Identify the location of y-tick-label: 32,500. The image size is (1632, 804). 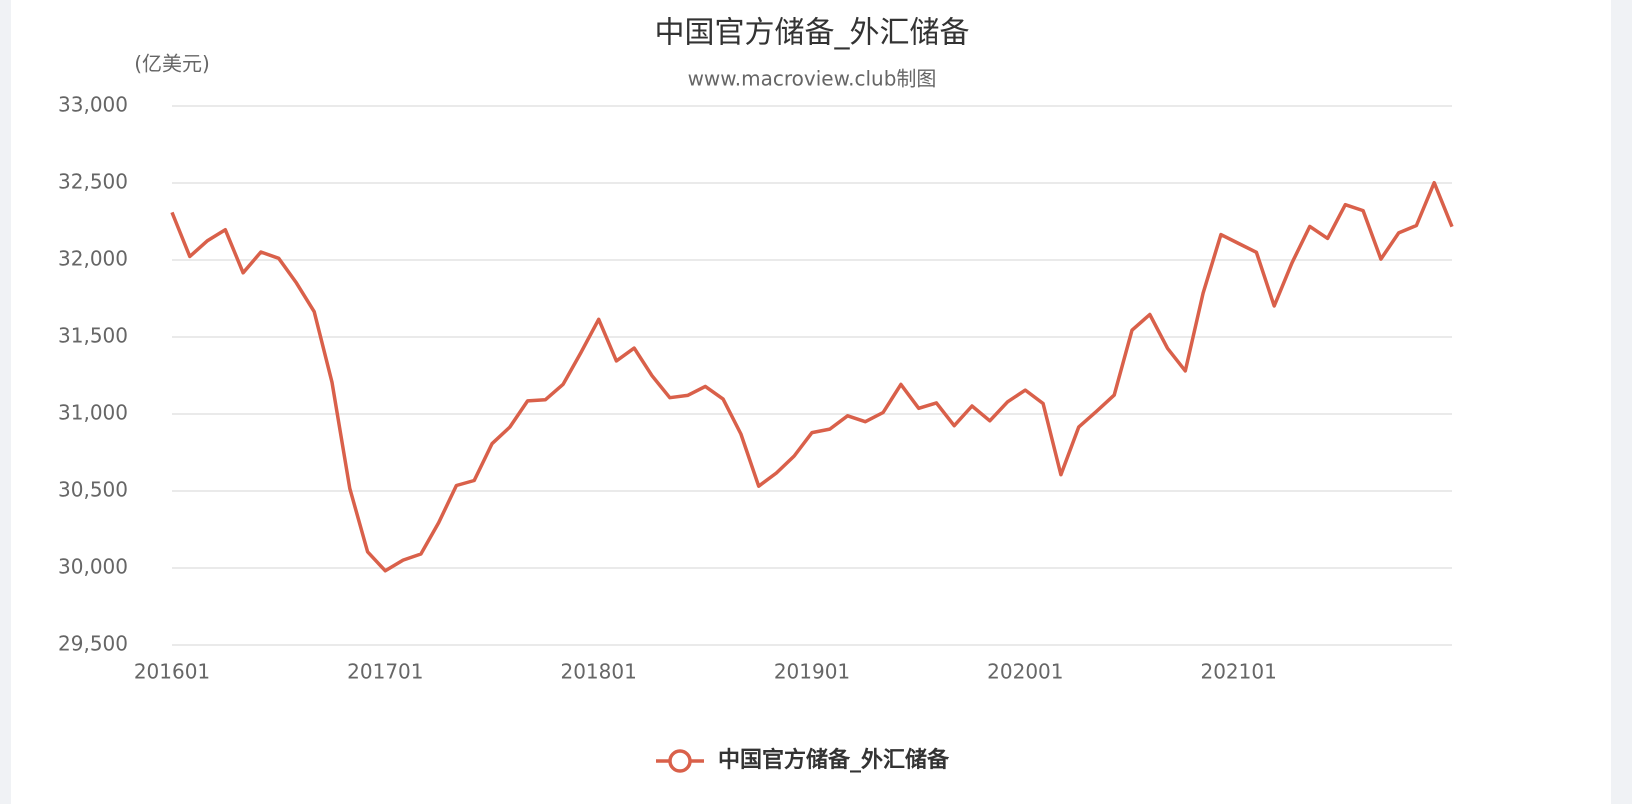
(93, 182).